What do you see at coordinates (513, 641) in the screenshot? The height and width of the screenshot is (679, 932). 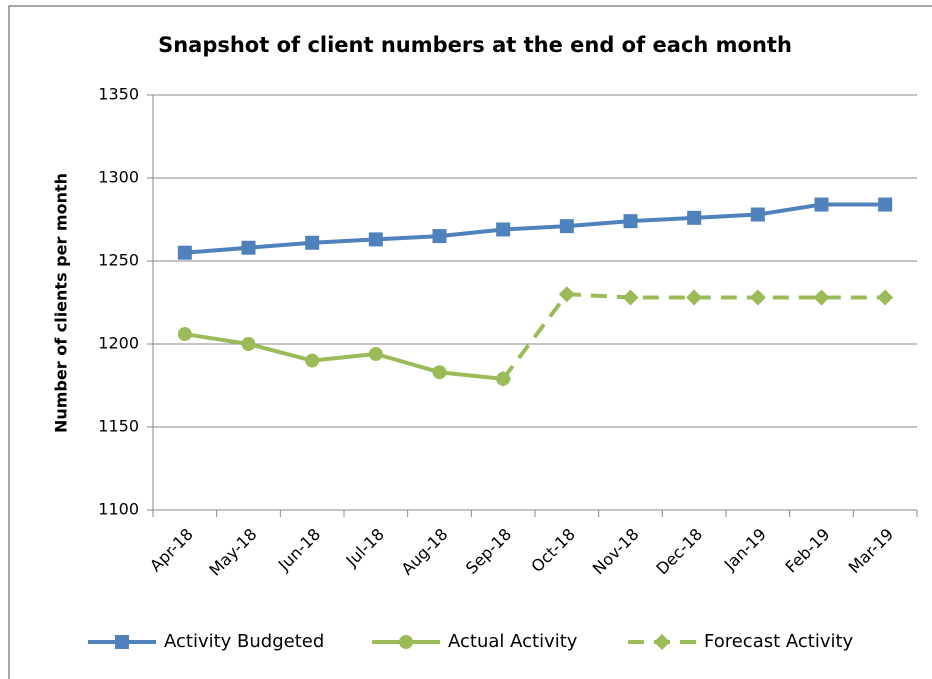 I see `legend-label: Actual Activity` at bounding box center [513, 641].